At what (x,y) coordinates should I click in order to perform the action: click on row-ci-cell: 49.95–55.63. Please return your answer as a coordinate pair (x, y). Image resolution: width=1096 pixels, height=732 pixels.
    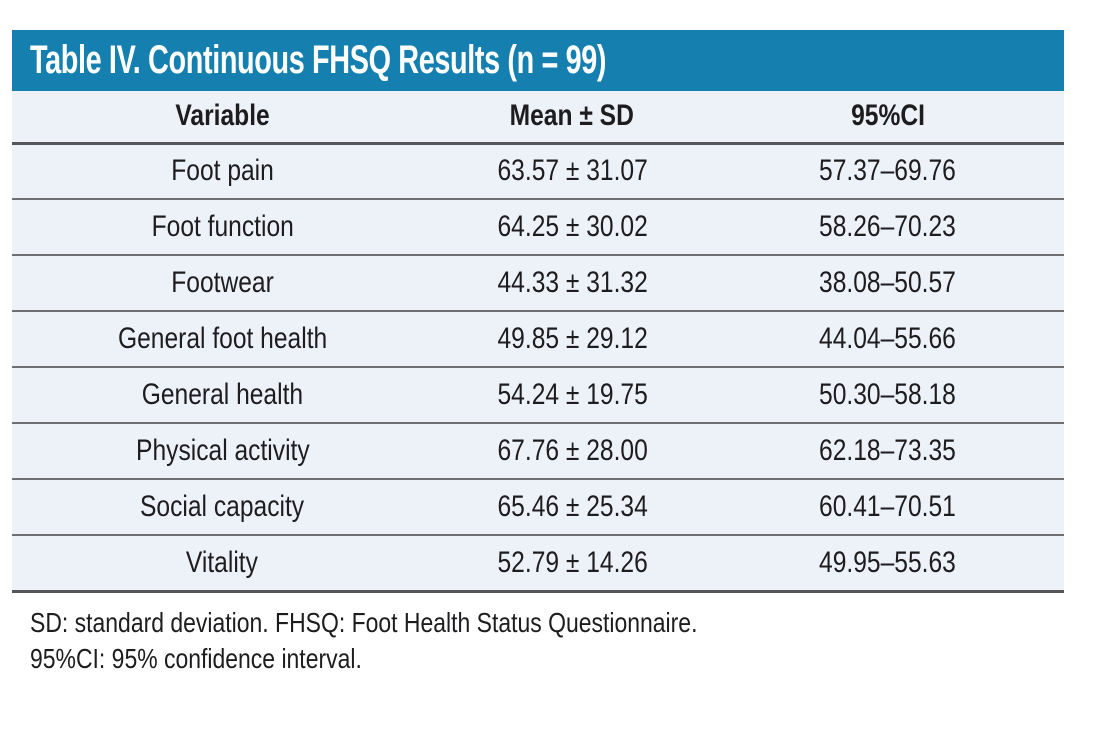
    Looking at the image, I should click on (887, 563).